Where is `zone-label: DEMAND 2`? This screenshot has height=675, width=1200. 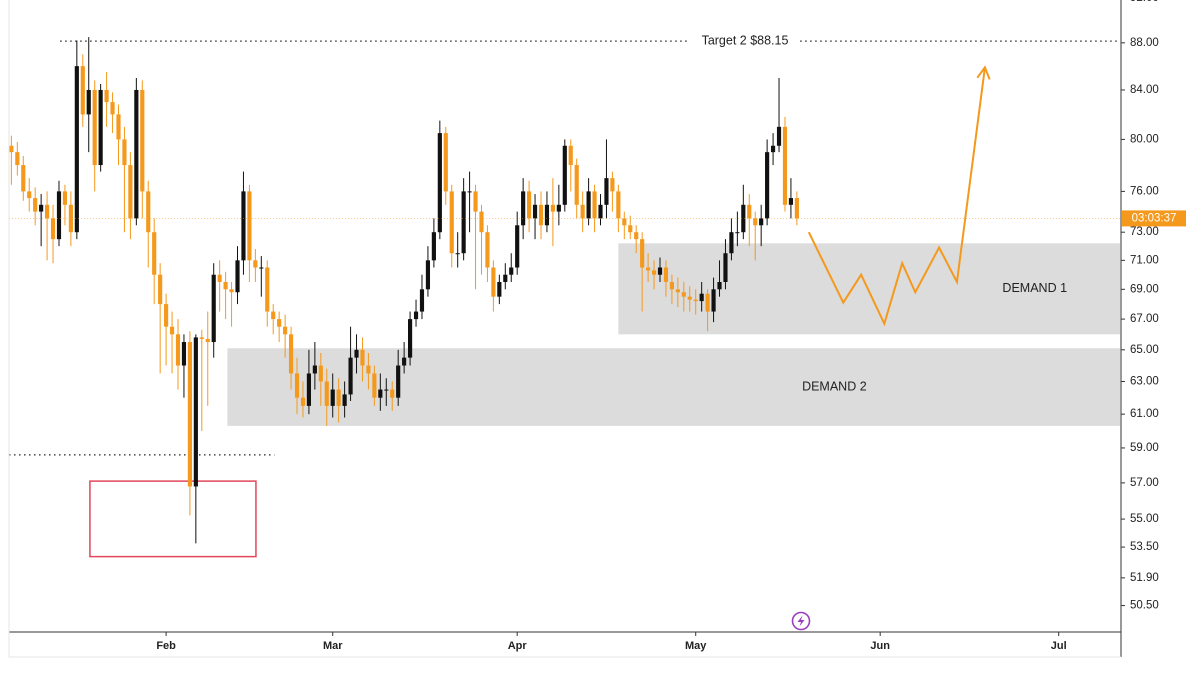
zone-label: DEMAND 2 is located at coordinates (834, 386).